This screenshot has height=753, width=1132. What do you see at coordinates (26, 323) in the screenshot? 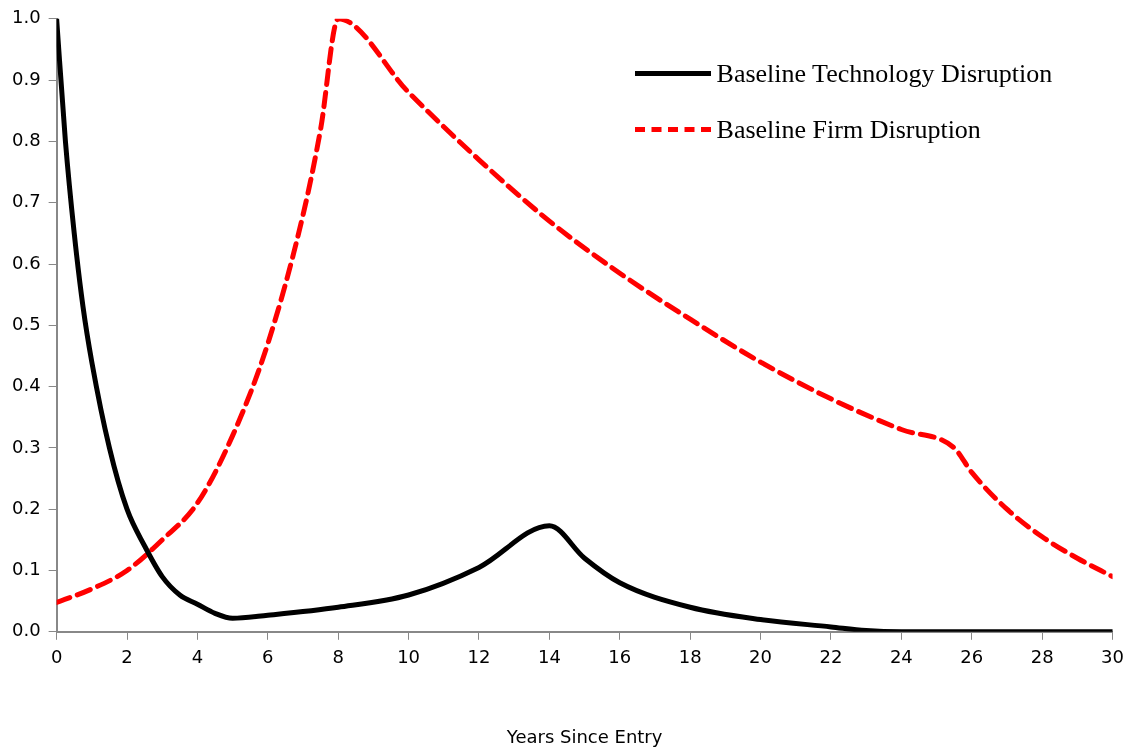
I see `y-tick-label: 0.5` at bounding box center [26, 323].